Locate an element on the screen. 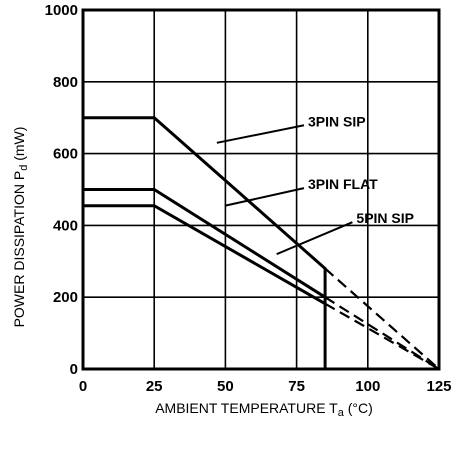 Image resolution: width=459 pixels, height=450 pixels. annotation-3pin-flat-leader is located at coordinates (265, 197).